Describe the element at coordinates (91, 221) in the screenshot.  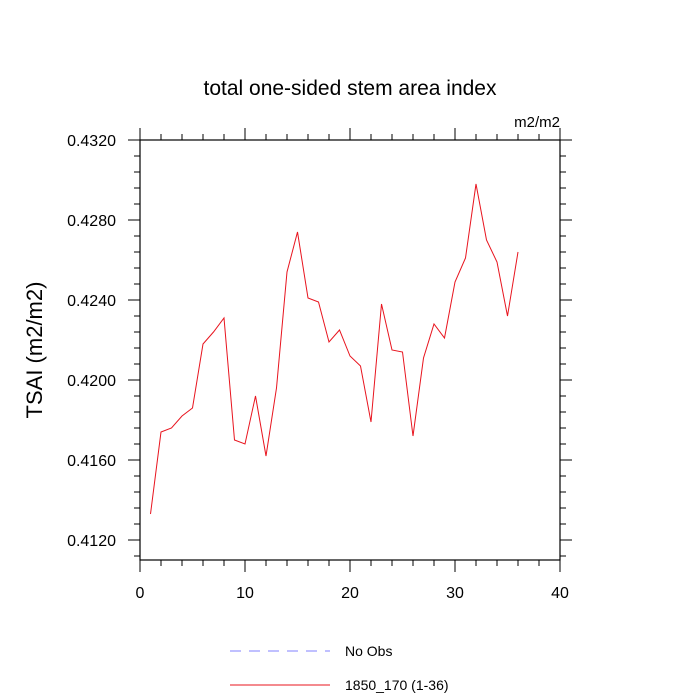
I see `y-tick-label: 0.4280` at that location.